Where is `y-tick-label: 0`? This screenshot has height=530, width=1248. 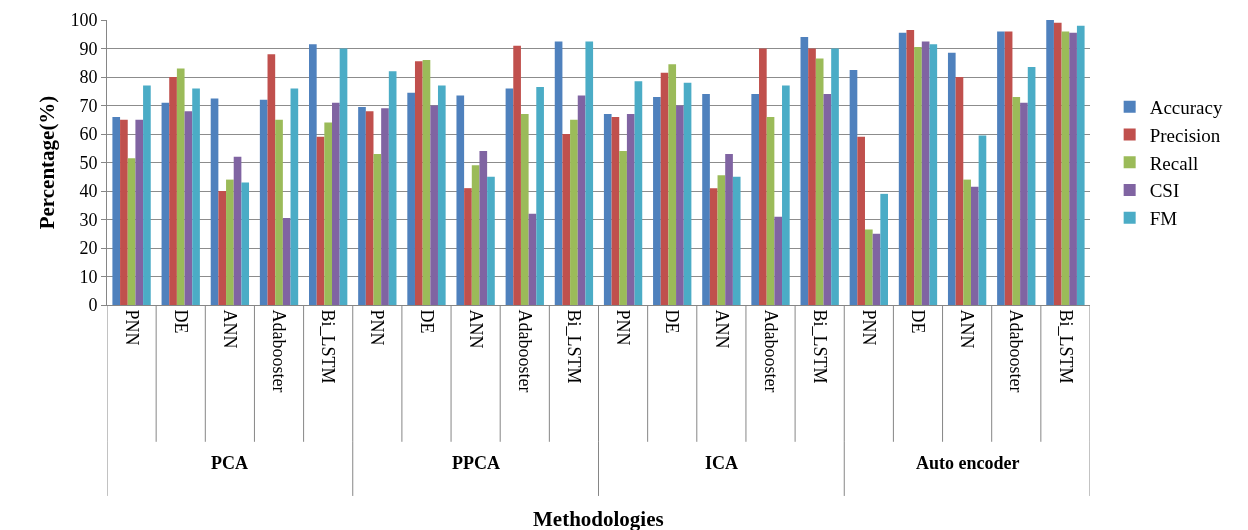 y-tick-label: 0 is located at coordinates (93, 305).